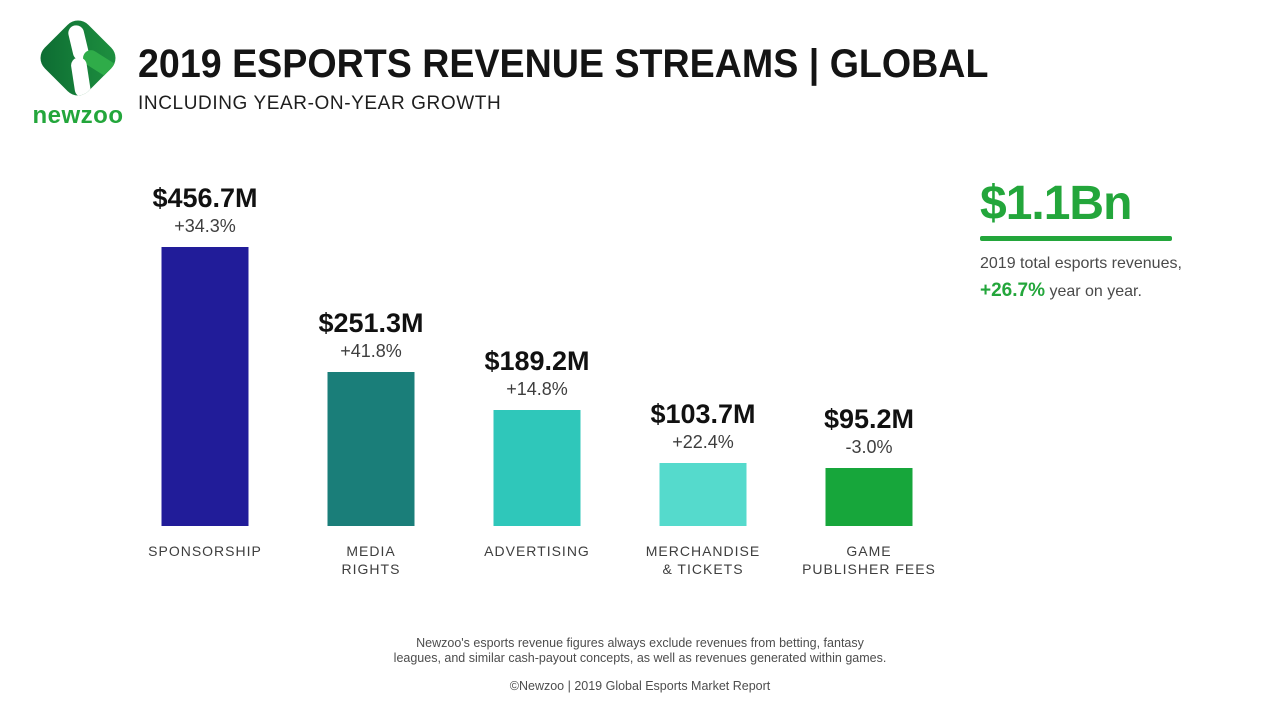 The width and height of the screenshot is (1280, 720). Describe the element at coordinates (1095, 291) in the screenshot. I see `total-growth-suffix: year on year.` at that location.